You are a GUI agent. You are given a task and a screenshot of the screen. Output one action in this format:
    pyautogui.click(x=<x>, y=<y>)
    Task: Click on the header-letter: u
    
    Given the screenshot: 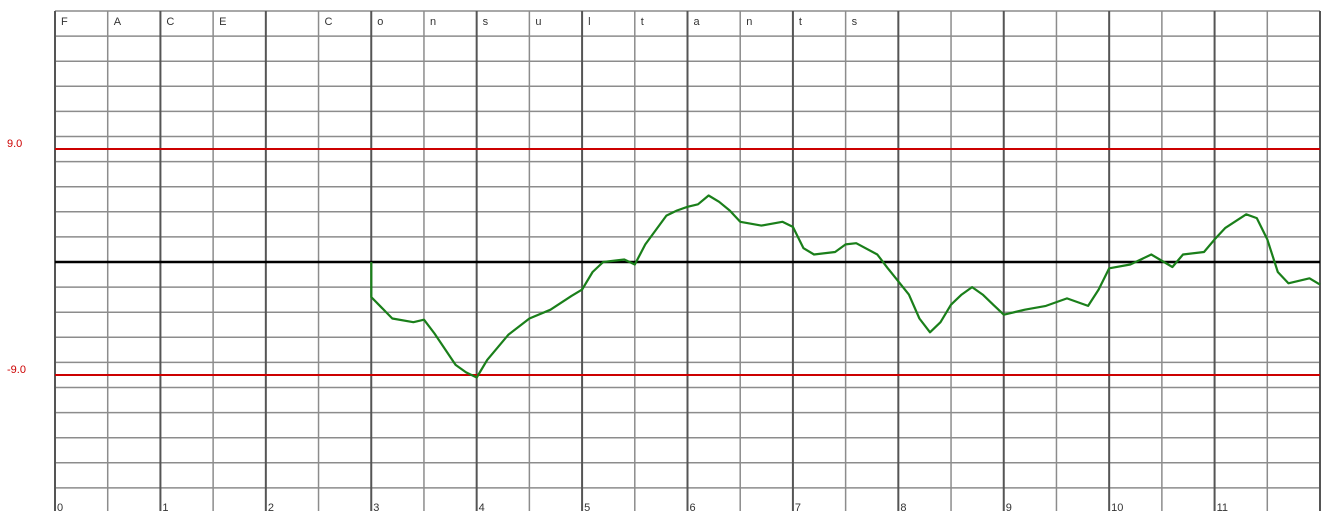 What is the action you would take?
    pyautogui.click(x=538, y=22)
    